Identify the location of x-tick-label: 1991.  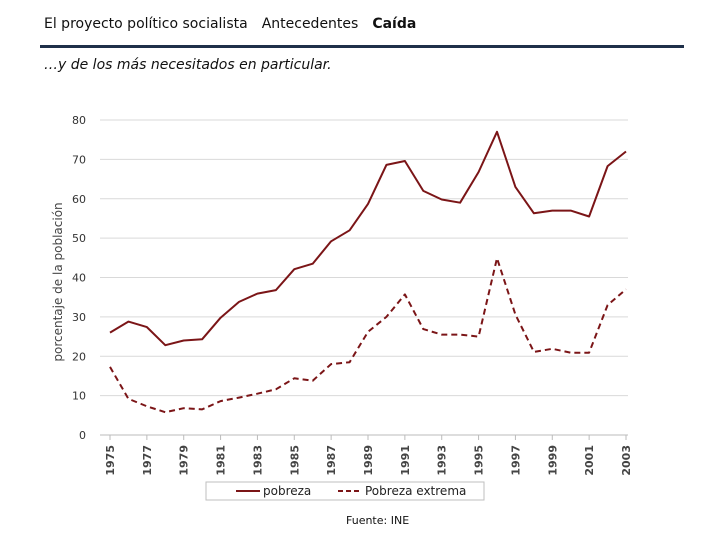
(405, 460).